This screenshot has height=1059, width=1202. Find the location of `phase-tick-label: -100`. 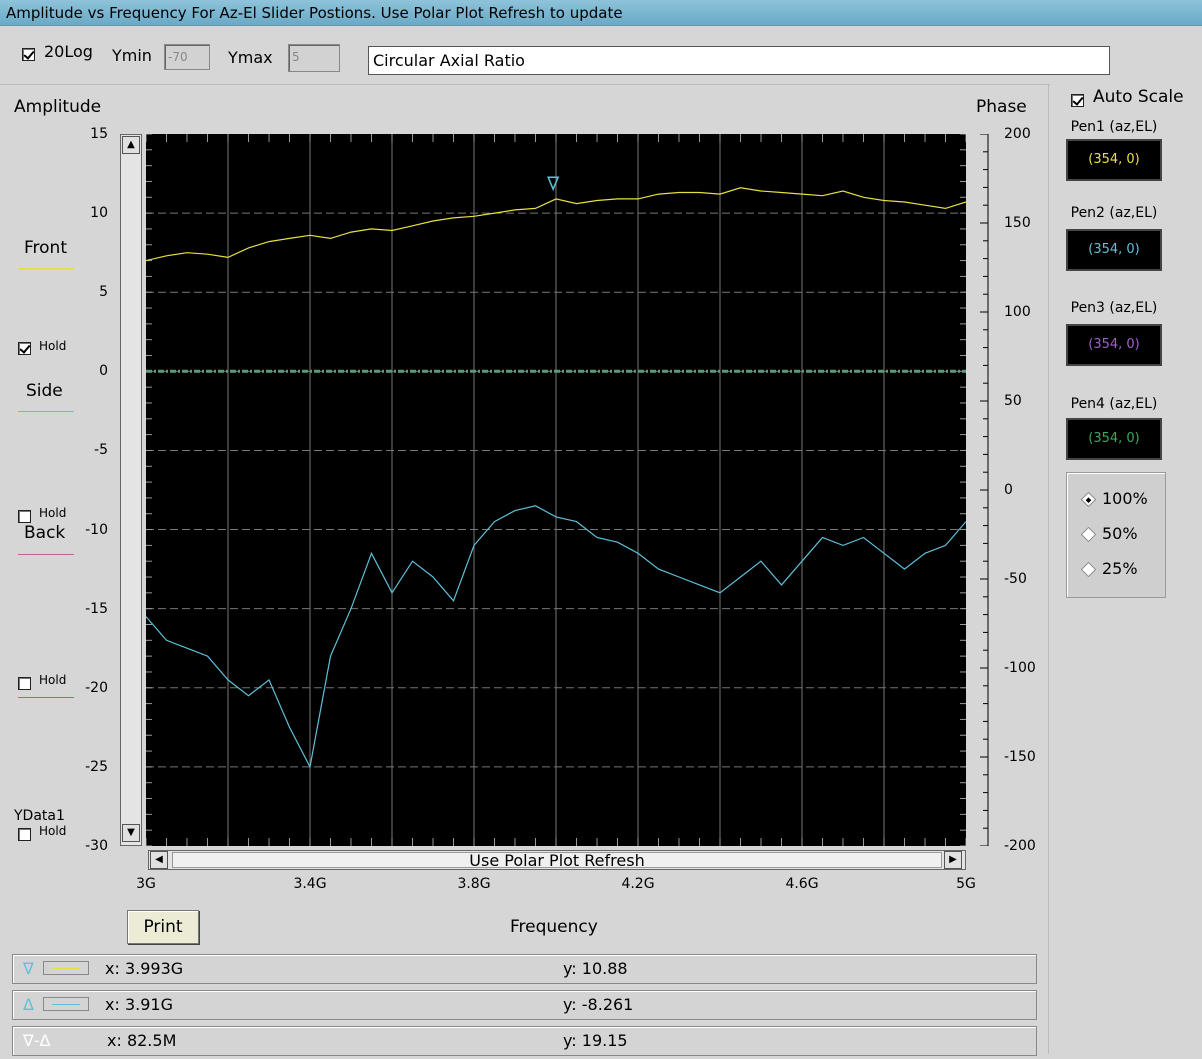

phase-tick-label: -100 is located at coordinates (1020, 668).